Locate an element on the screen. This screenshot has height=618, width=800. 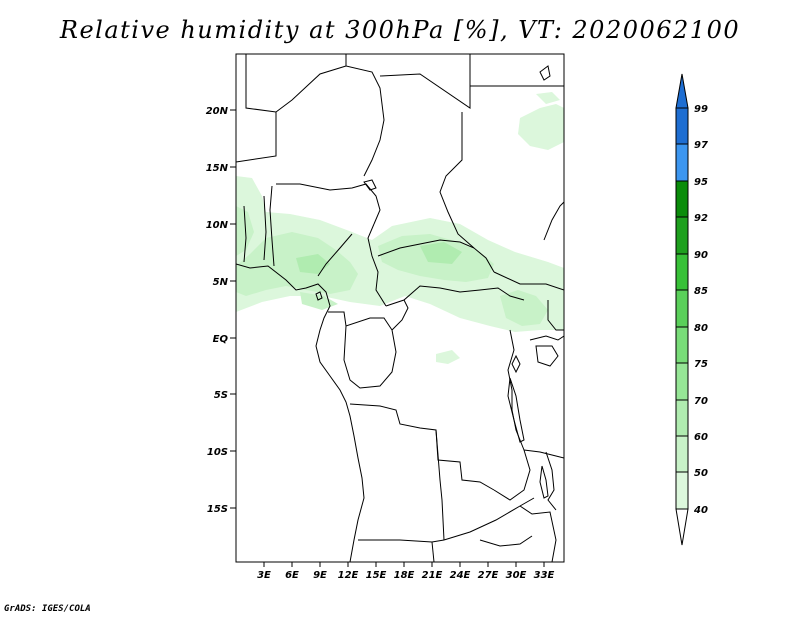
border-car-north is located at coordinates (436, 256).